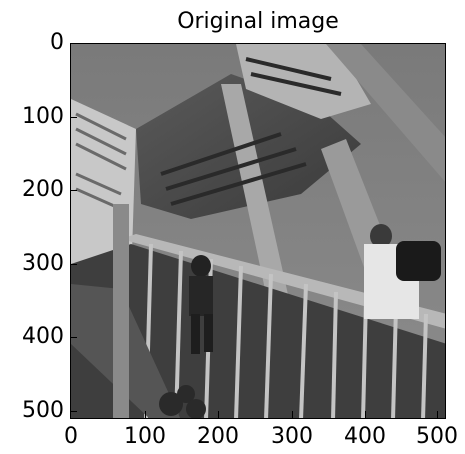  What do you see at coordinates (218, 436) in the screenshot?
I see `x-tick-label: 200` at bounding box center [218, 436].